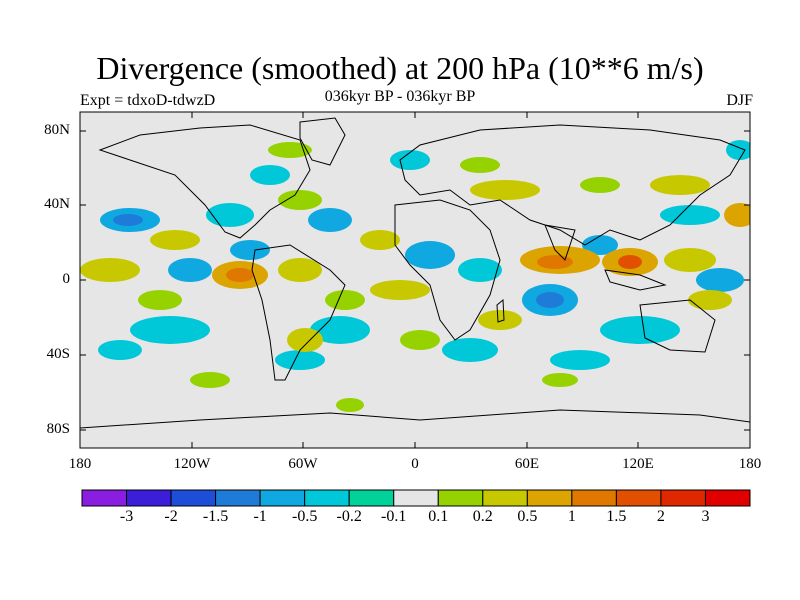 This screenshot has width=800, height=600. I want to click on lon-label-60w: 60W, so click(303, 464).